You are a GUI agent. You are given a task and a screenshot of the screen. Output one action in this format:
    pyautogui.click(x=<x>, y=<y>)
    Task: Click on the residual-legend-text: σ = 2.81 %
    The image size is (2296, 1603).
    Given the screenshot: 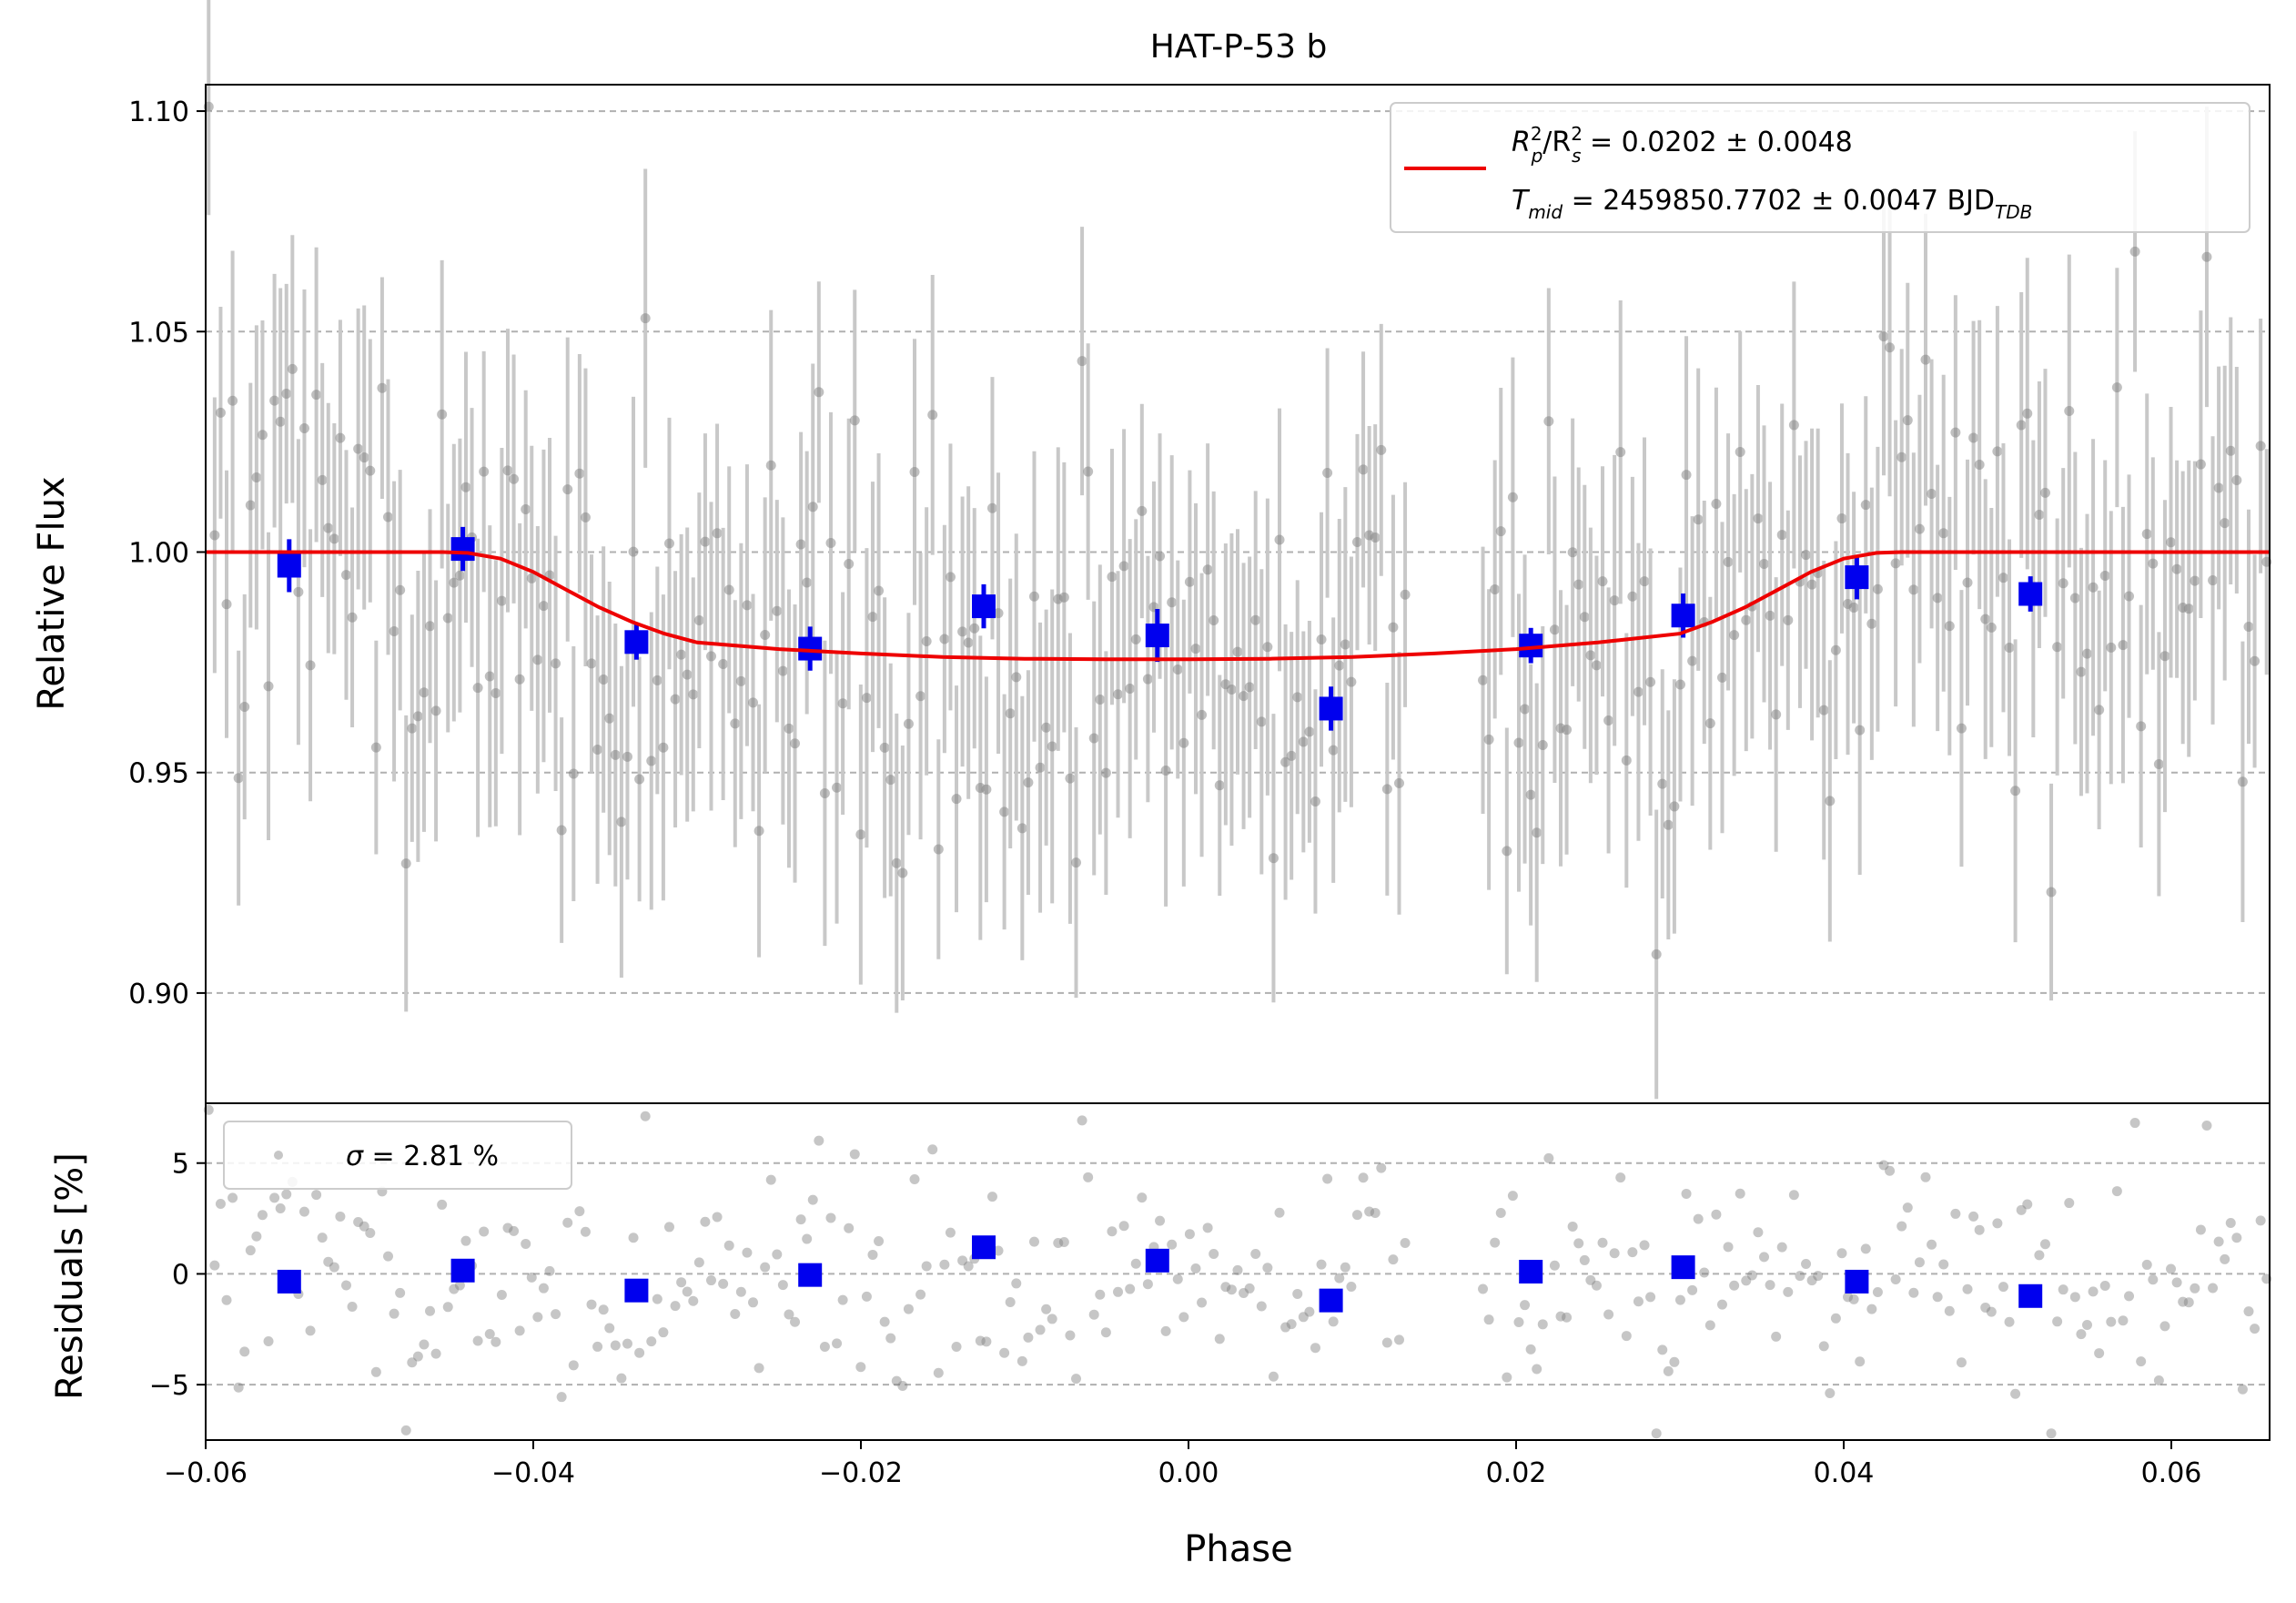 What is the action you would take?
    pyautogui.click(x=423, y=1156)
    